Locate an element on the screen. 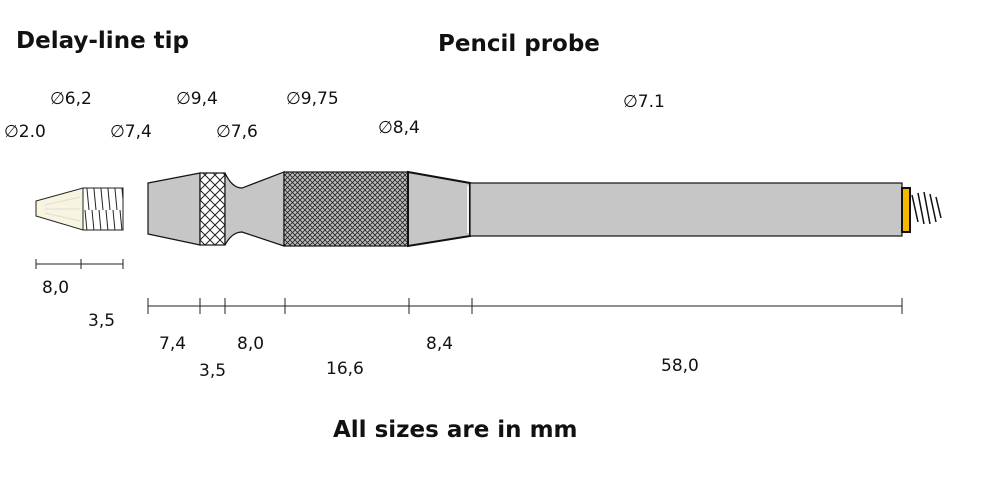 The height and width of the screenshot is (485, 1000). tip-thread is located at coordinates (103, 209).